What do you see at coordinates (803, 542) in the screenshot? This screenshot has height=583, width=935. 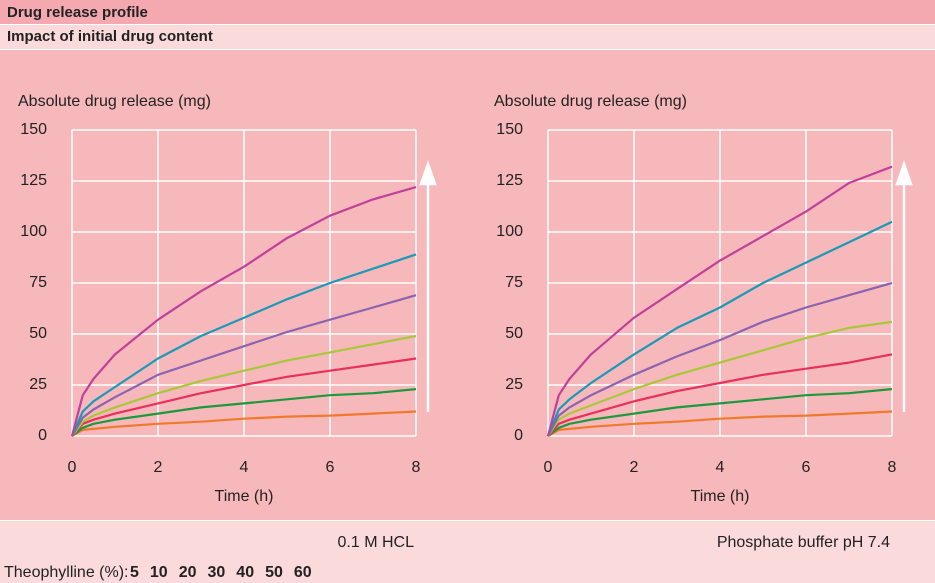 I see `panel-caption: Phosphate buffer pH 7.4` at bounding box center [803, 542].